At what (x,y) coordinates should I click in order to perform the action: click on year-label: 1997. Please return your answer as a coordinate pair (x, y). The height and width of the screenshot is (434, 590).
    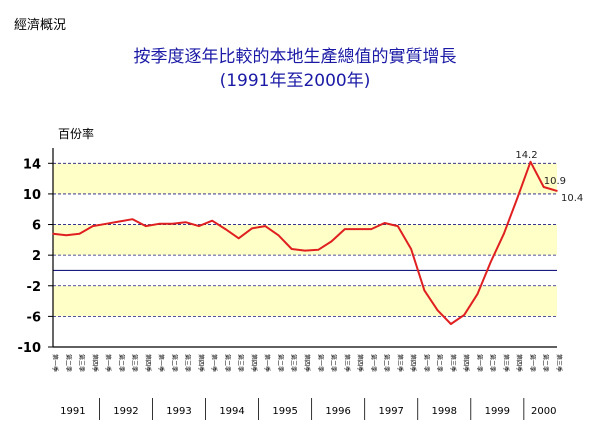
    Looking at the image, I should click on (390, 411).